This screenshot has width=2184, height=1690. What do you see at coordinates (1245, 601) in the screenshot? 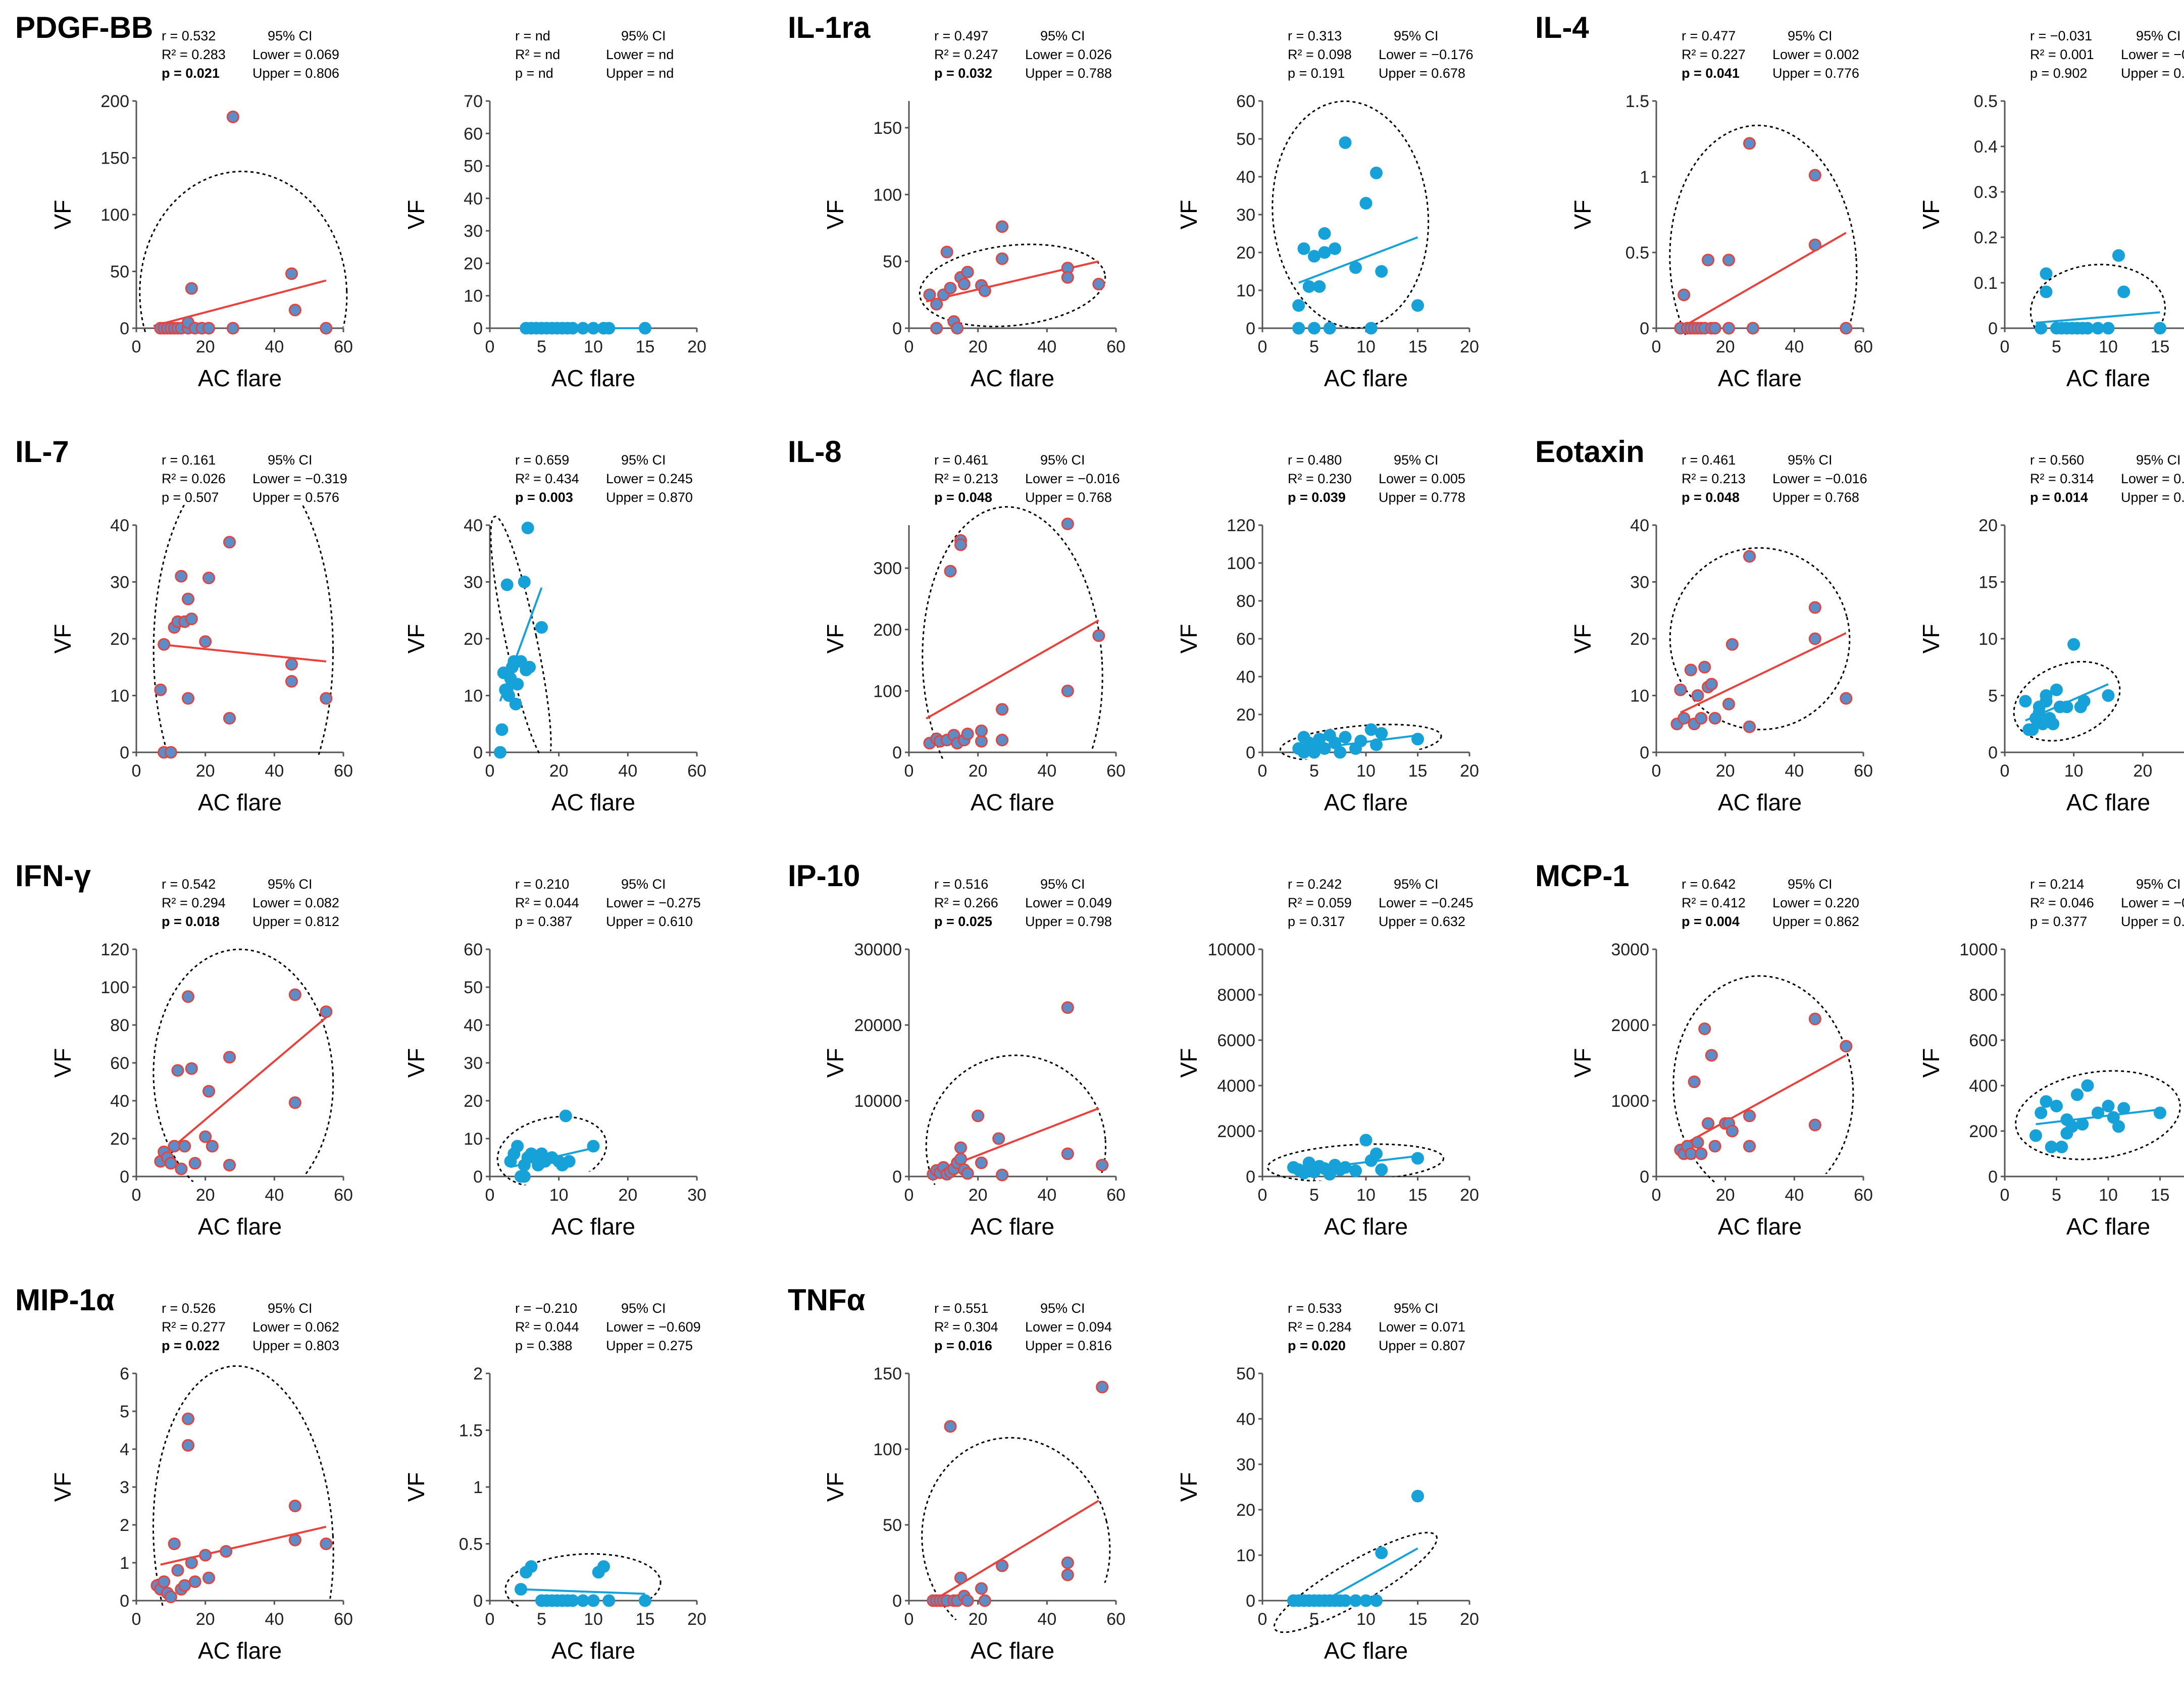
I see `y-tick-label: 80` at bounding box center [1245, 601].